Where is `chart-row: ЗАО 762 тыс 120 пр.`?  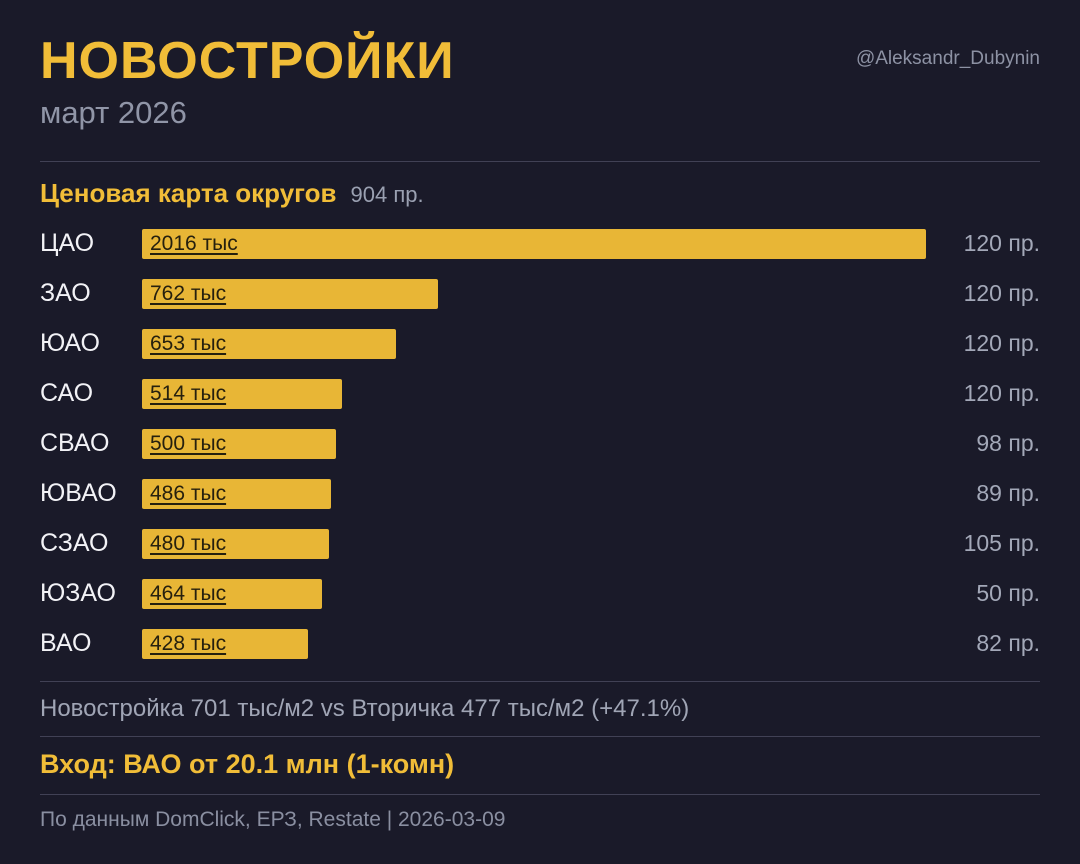 chart-row: ЗАО 762 тыс 120 пр. is located at coordinates (540, 294).